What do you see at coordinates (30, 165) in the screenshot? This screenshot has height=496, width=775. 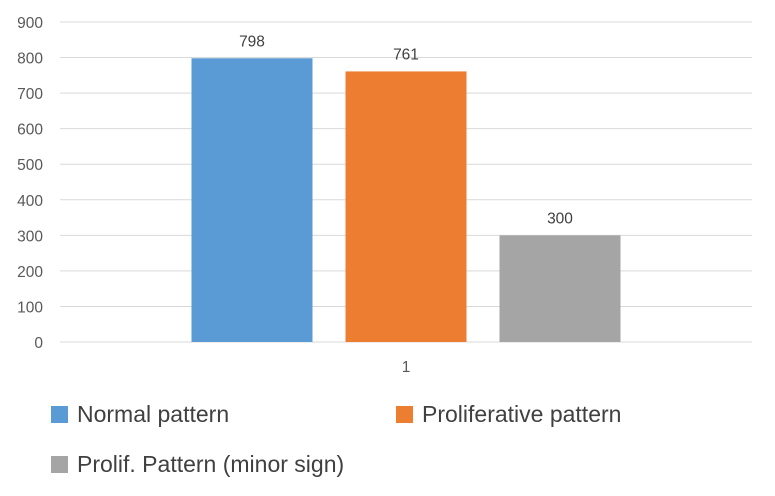 I see `y-tick-label-500: 500` at bounding box center [30, 165].